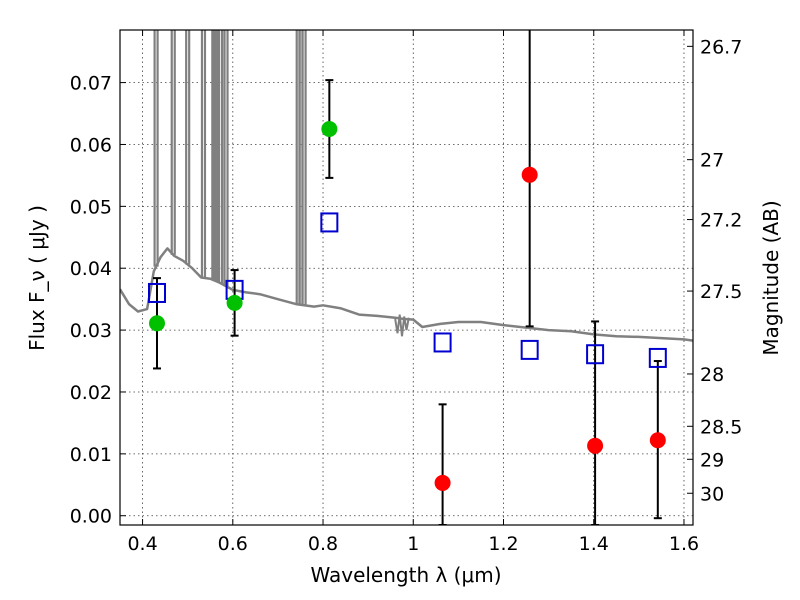 The height and width of the screenshot is (600, 800). I want to click on x-tick-label: 1.2, so click(503, 544).